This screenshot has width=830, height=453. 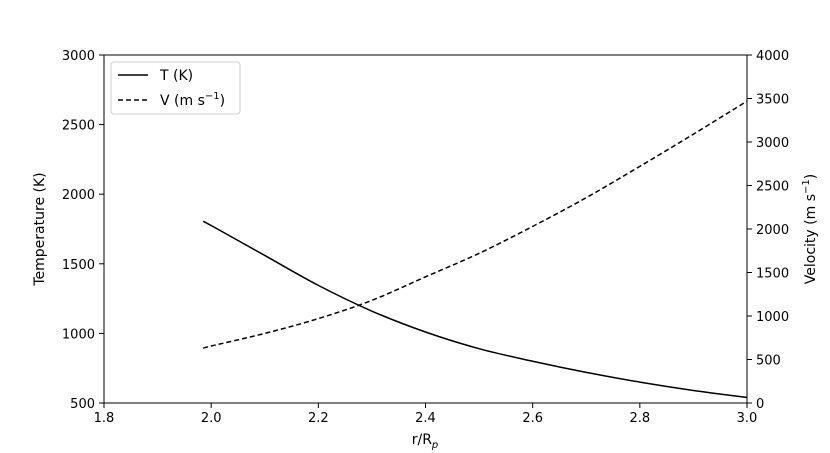 What do you see at coordinates (176, 76) in the screenshot?
I see `legend-label-temperature: T (K)` at bounding box center [176, 76].